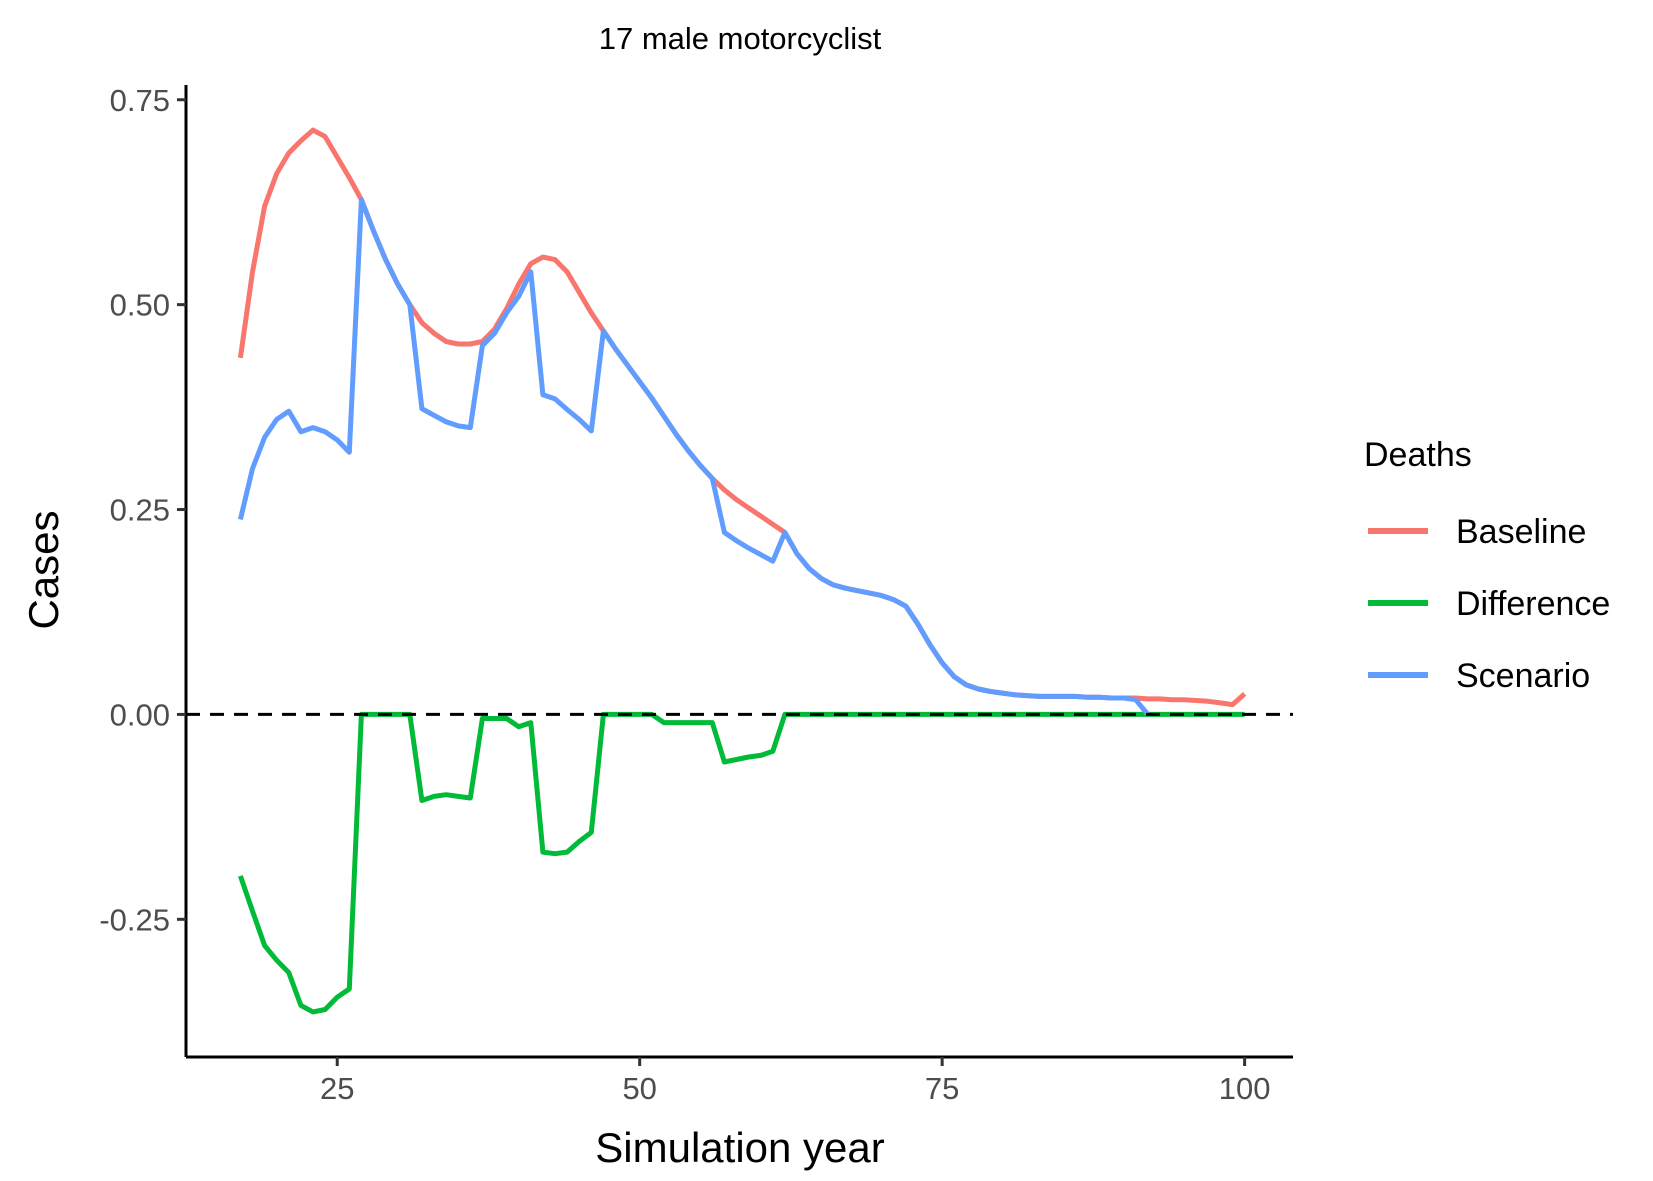 The image size is (1653, 1181). Describe the element at coordinates (942, 1088) in the screenshot. I see `x-tick-label: 75` at that location.